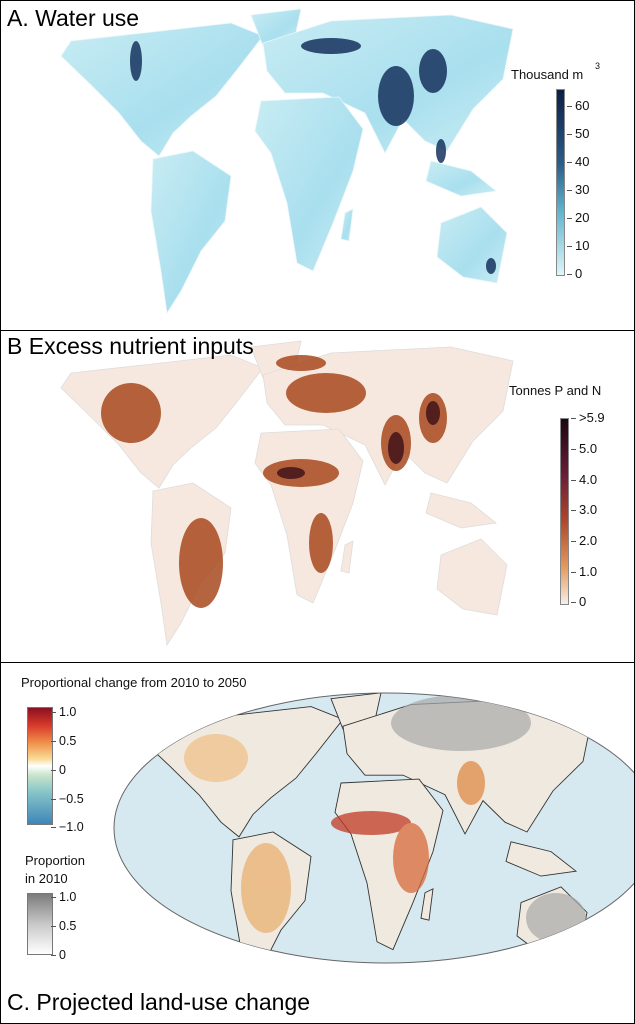 The image size is (635, 1024). What do you see at coordinates (58, 770) in the screenshot?
I see `legend-change-tick: 0` at bounding box center [58, 770].